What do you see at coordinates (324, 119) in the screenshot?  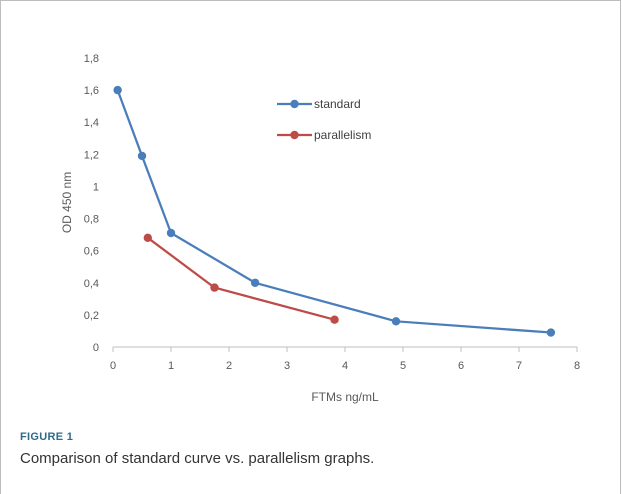 I see `chart-legend: standard parallelism` at bounding box center [324, 119].